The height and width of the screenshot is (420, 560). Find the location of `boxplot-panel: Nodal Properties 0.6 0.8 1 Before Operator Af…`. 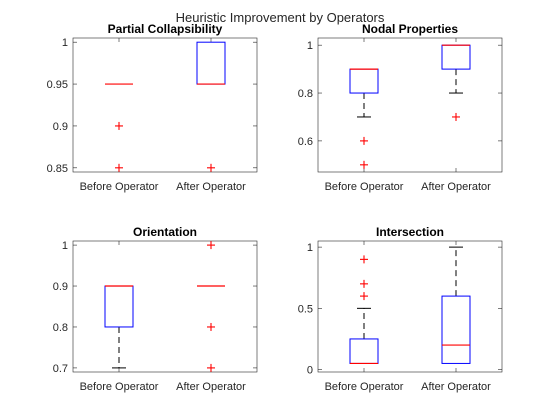

boxplot-panel: Nodal Properties 0.6 0.8 1 Before Operator Af… is located at coordinates (400, 107).